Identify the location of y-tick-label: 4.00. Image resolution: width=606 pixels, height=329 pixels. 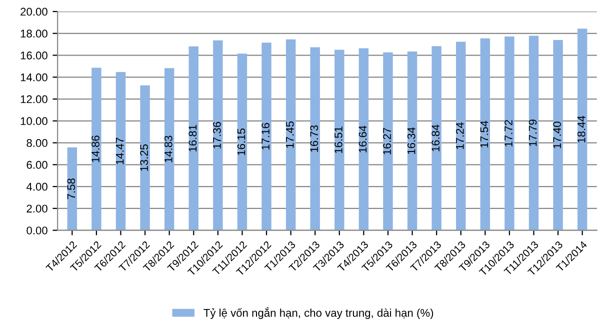
(37, 186).